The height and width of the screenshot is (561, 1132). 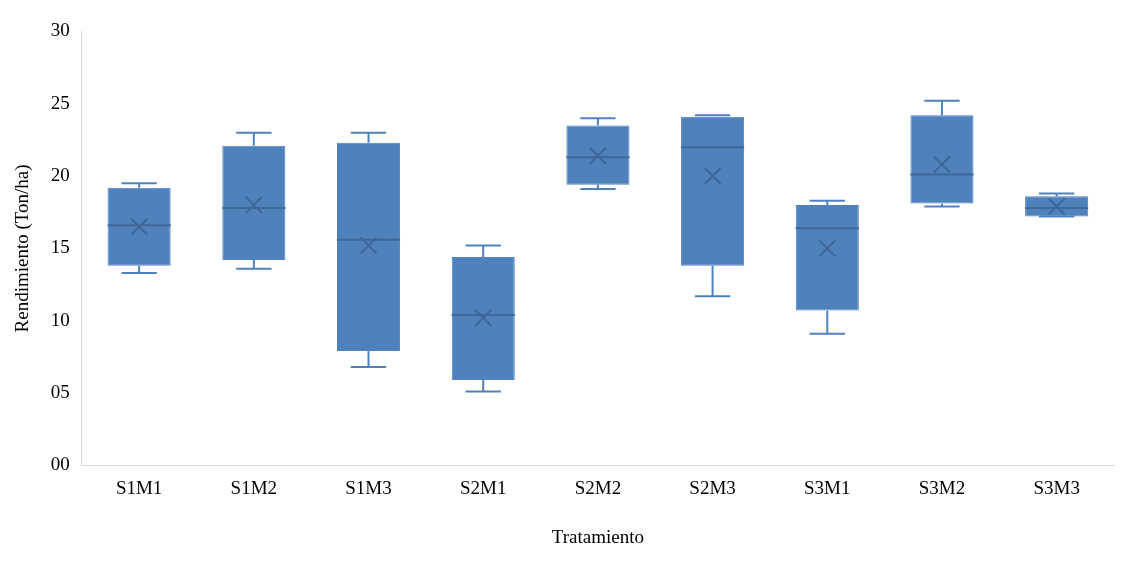 I want to click on y-tick-label: 25, so click(x=60, y=102).